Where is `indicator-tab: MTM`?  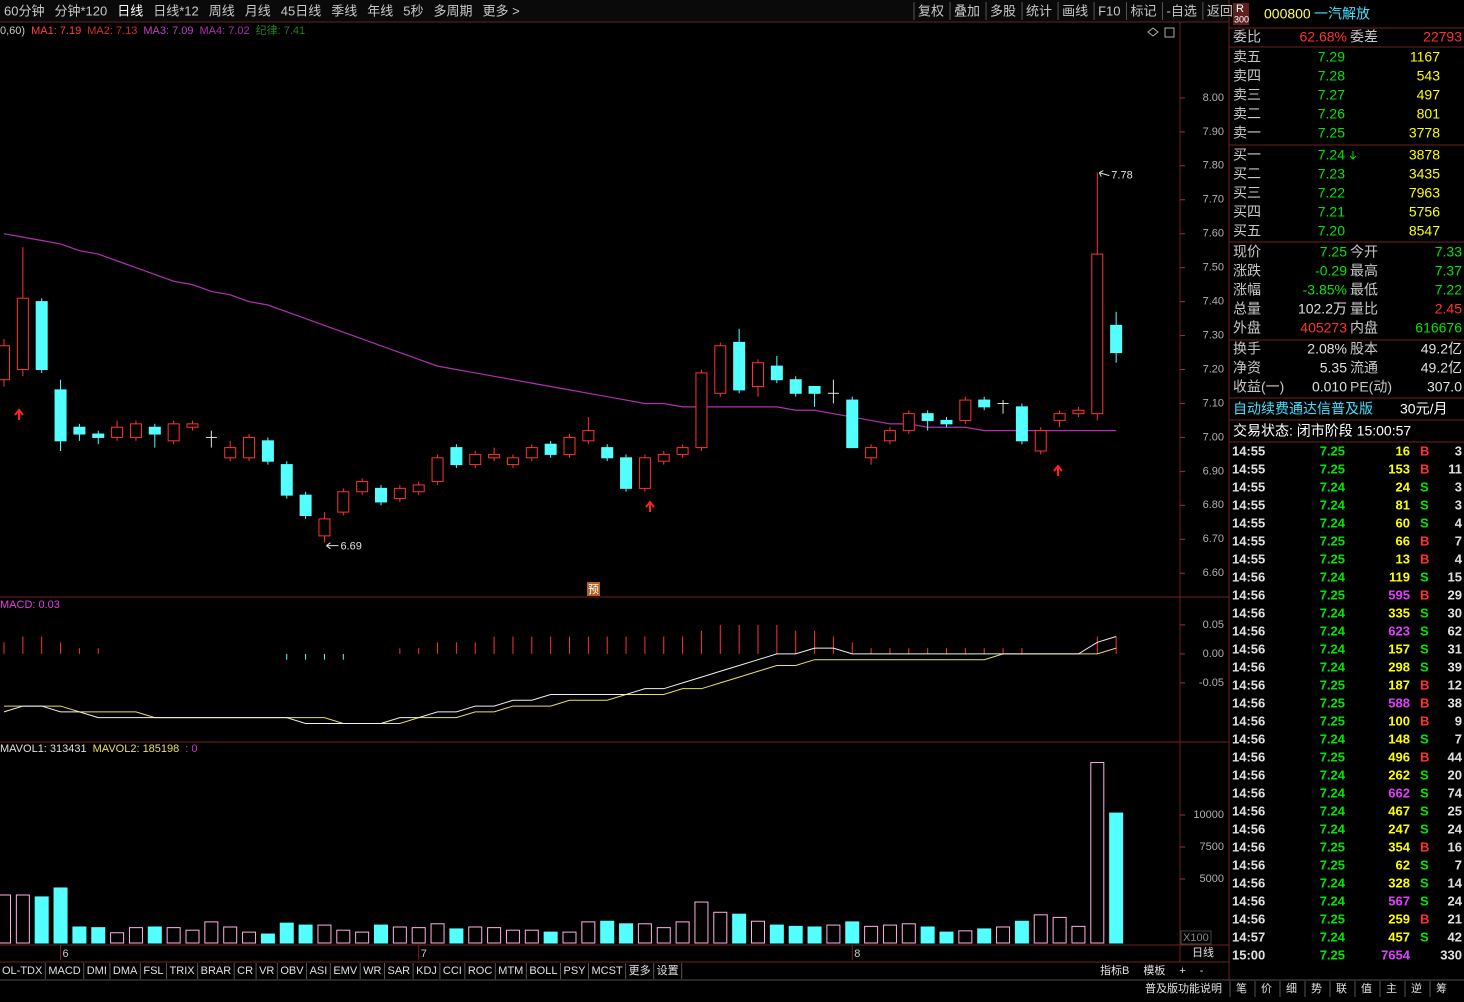
indicator-tab: MTM is located at coordinates (510, 971).